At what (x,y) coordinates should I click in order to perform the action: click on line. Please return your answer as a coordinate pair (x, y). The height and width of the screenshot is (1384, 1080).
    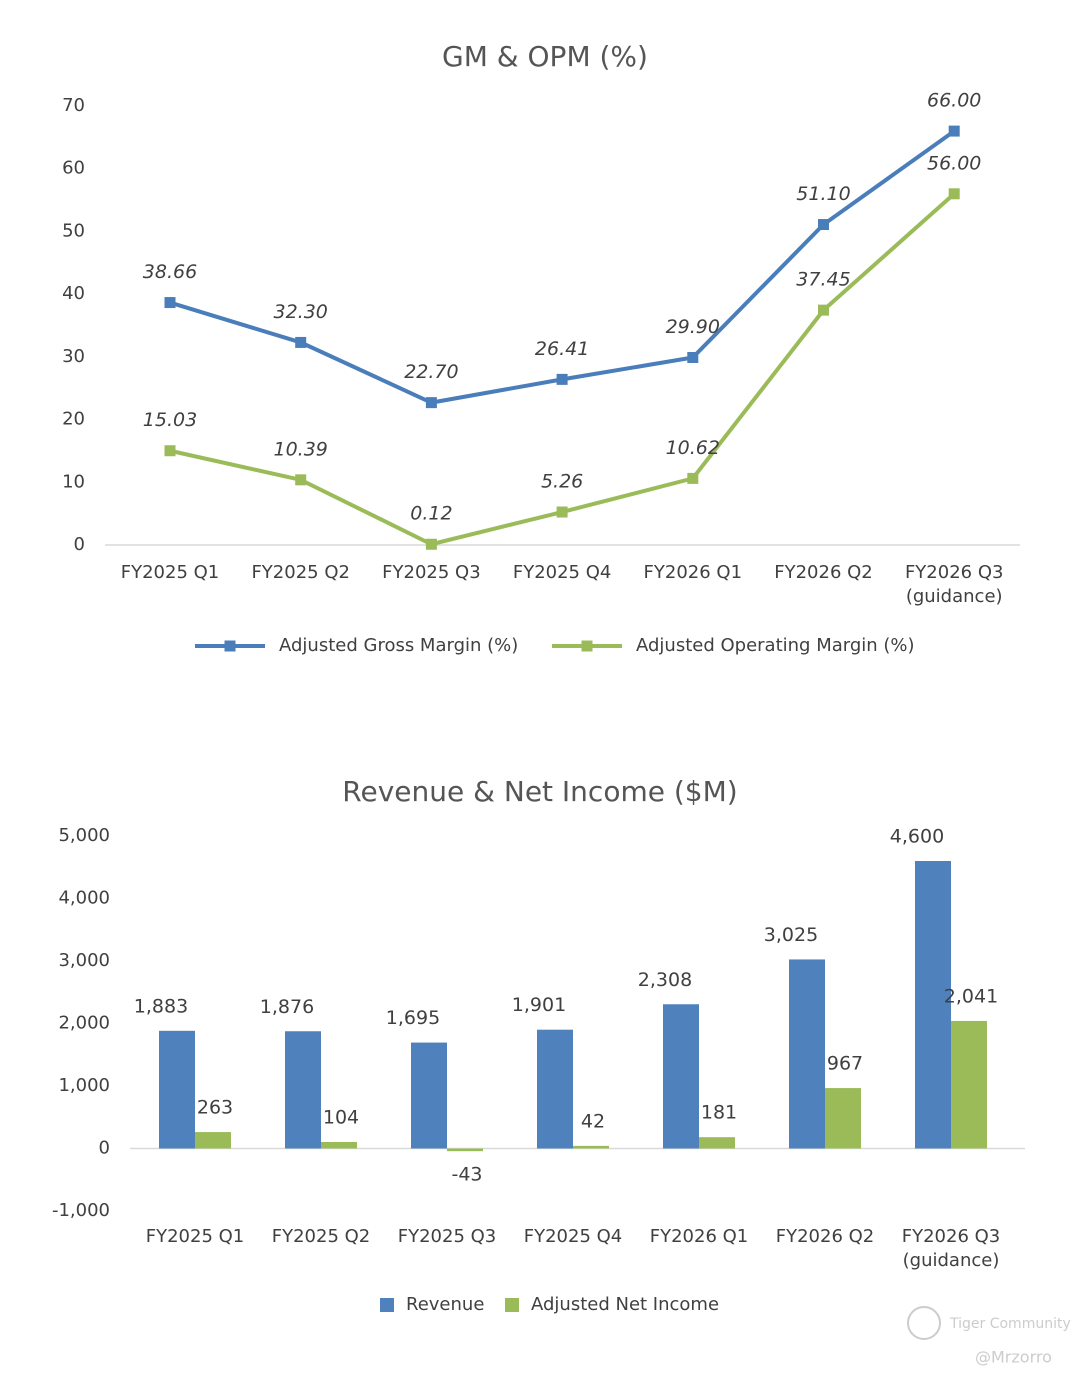
    Looking at the image, I should click on (562, 267).